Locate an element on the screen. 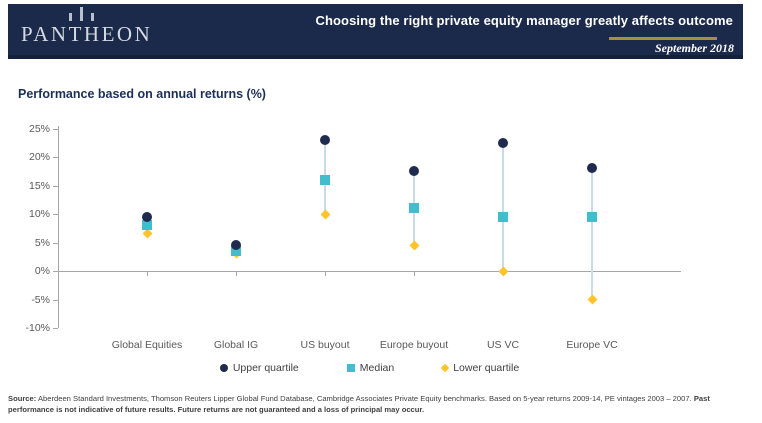 This screenshot has height=423, width=762. y-axis-line is located at coordinates (58, 227).